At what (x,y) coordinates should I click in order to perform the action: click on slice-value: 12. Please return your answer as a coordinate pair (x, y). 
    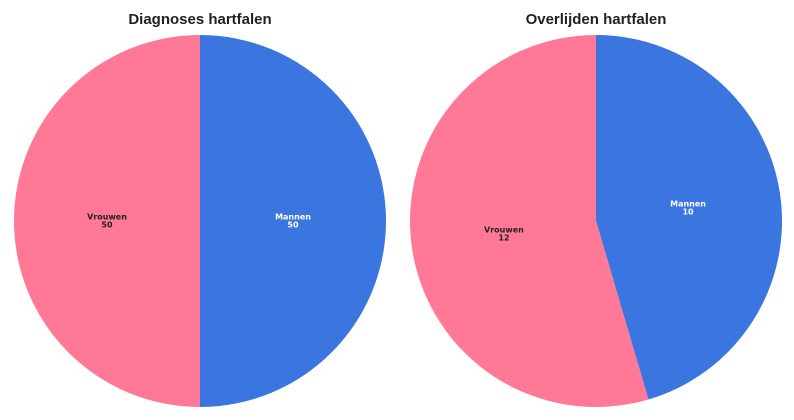
    Looking at the image, I should click on (503, 238).